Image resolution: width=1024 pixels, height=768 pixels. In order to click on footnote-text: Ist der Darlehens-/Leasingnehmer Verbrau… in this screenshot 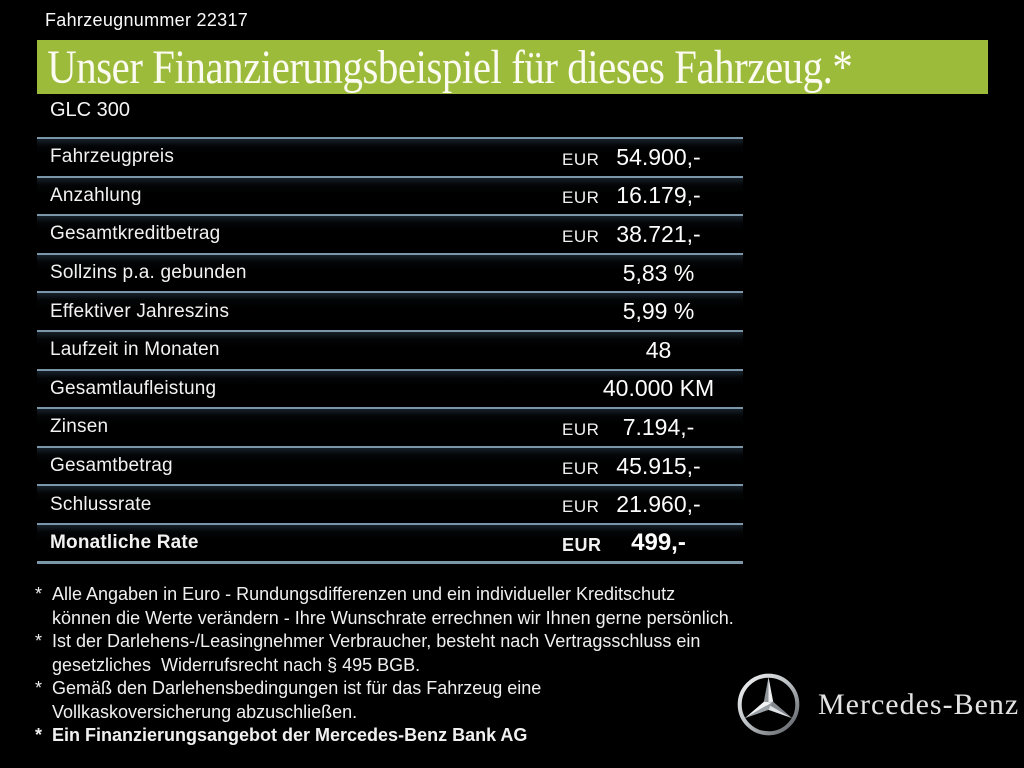, I will do `click(398, 653)`.